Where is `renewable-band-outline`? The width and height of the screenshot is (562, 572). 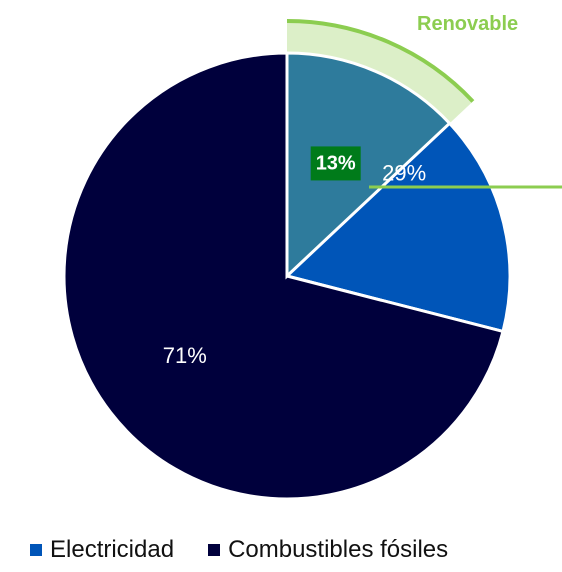
renewable-band-outline is located at coordinates (380, 61).